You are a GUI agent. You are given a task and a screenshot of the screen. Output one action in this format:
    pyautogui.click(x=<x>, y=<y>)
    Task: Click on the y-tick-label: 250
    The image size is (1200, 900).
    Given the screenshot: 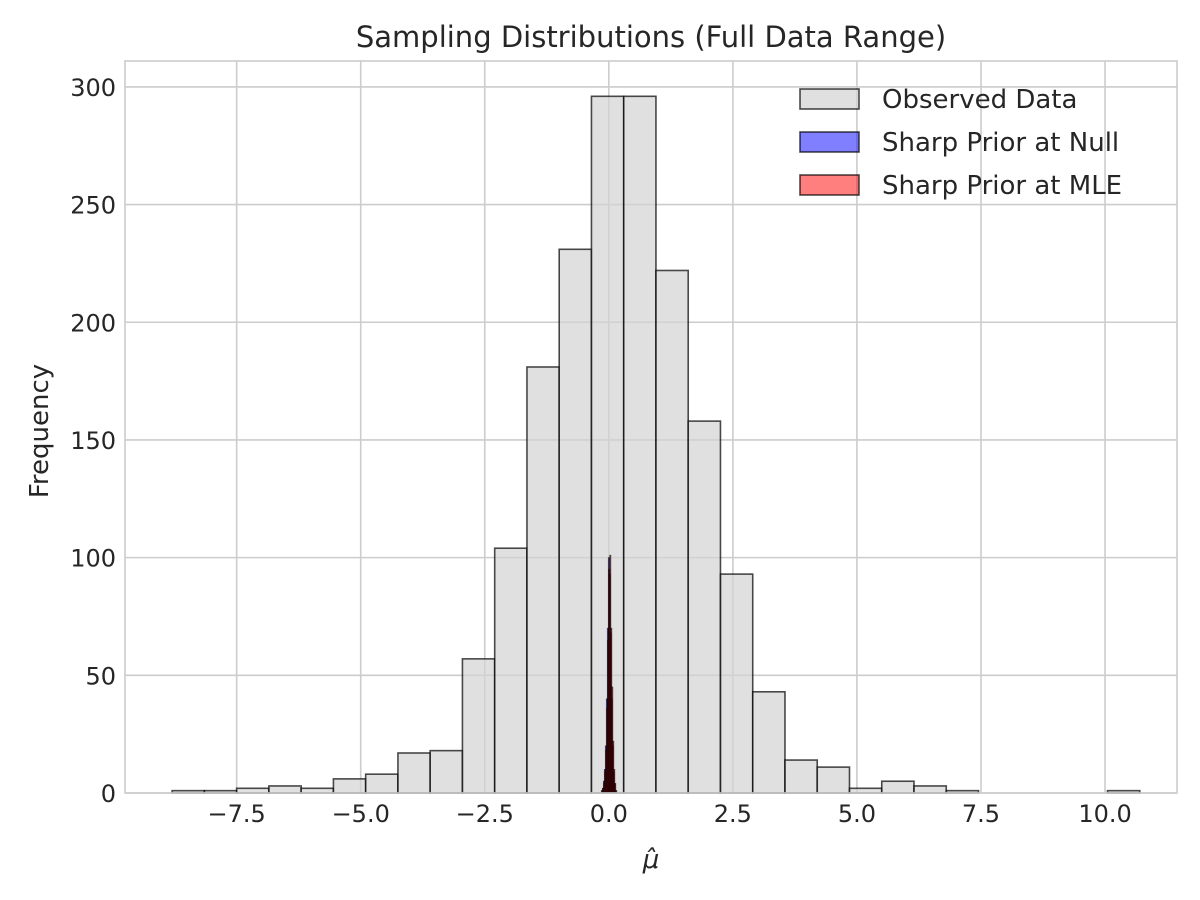 What is the action you would take?
    pyautogui.click(x=93, y=206)
    